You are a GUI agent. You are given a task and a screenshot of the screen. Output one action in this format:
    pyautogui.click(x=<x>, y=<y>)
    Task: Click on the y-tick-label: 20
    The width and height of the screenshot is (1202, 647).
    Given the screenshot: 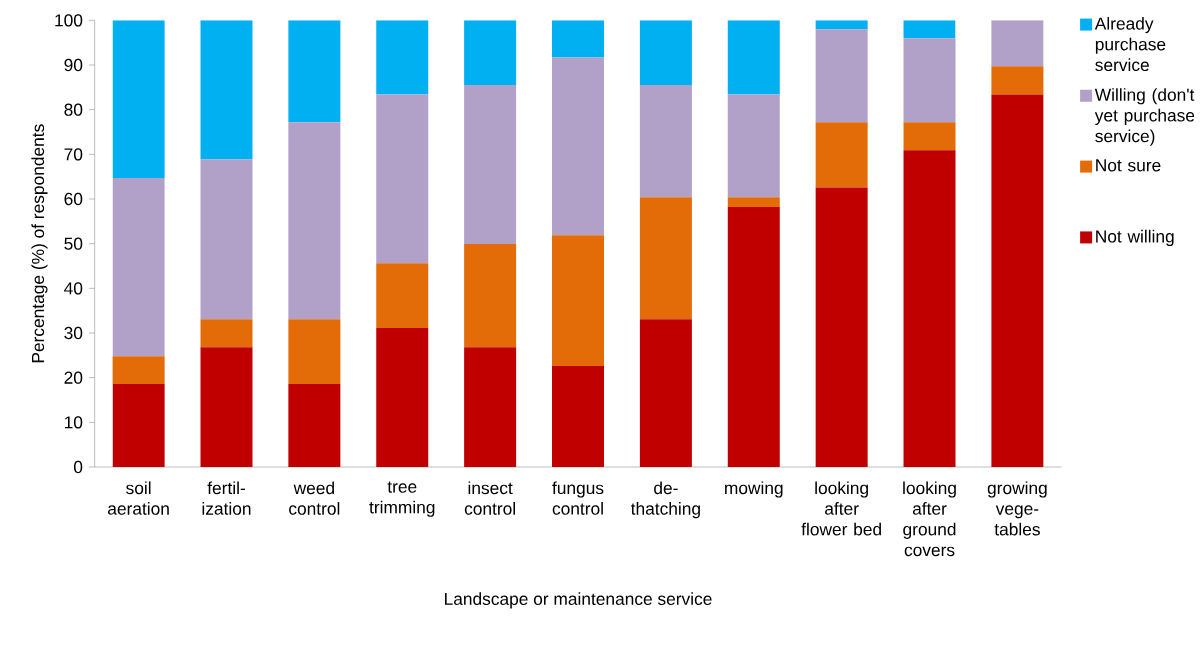 What is the action you would take?
    pyautogui.click(x=73, y=377)
    